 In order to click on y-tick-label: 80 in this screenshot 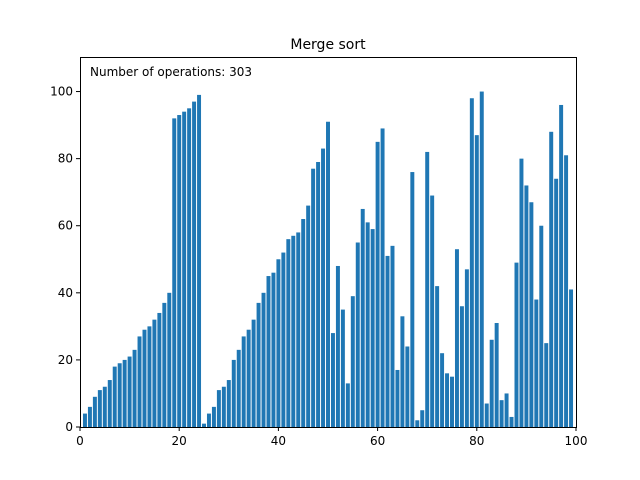, I will do `click(65, 159)`.